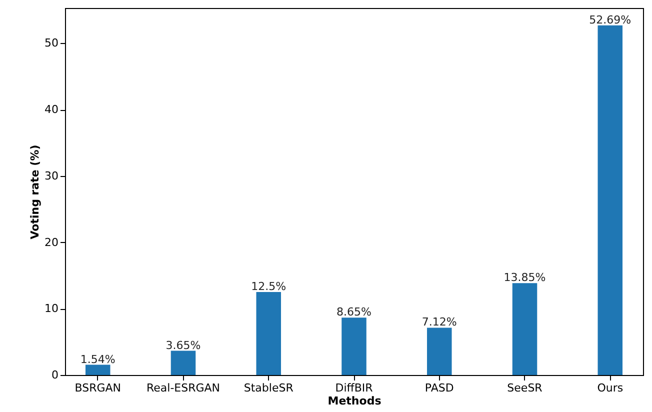 This screenshot has height=412, width=652. Describe the element at coordinates (269, 388) in the screenshot. I see `x-tick-label: StableSR` at that location.